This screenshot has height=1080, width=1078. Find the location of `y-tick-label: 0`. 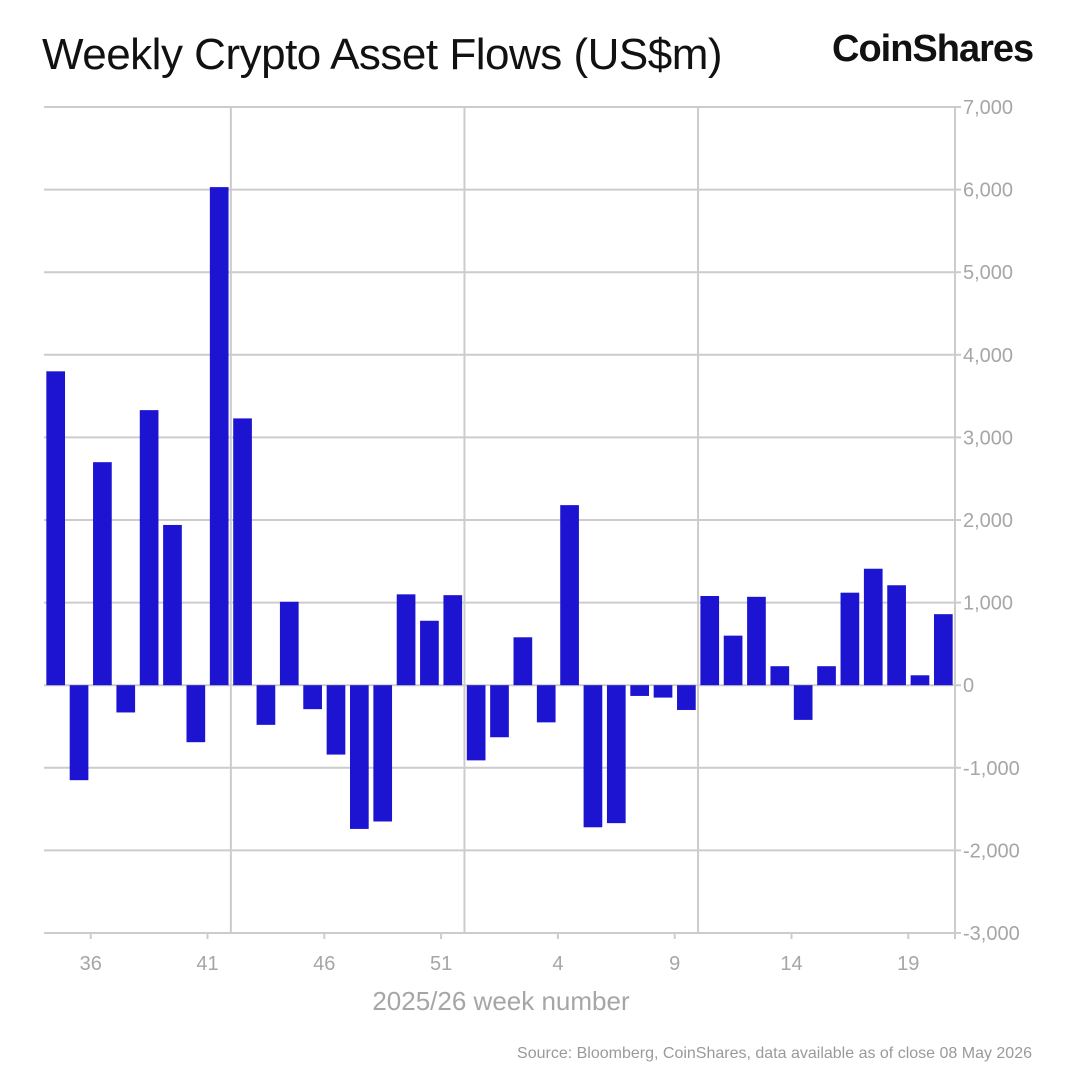

y-tick-label: 0 is located at coordinates (968, 686).